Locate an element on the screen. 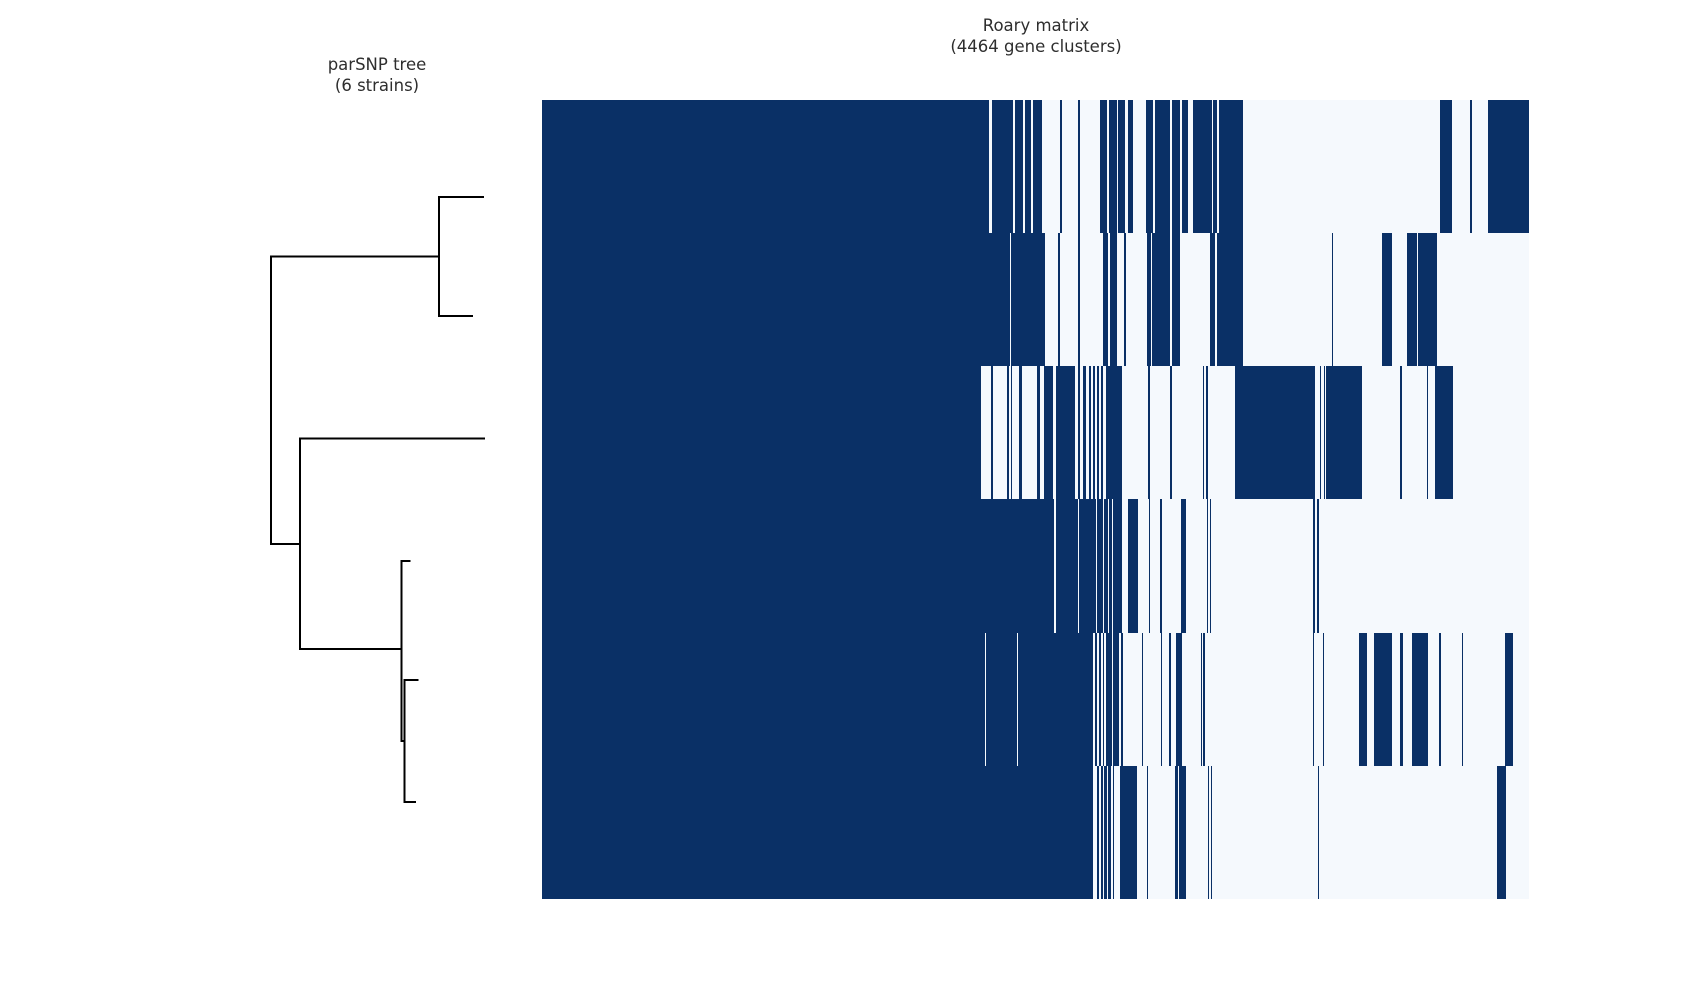 This screenshot has width=1700, height=1000. matrix-title-line2: (4464 gene clusters) is located at coordinates (1036, 46).